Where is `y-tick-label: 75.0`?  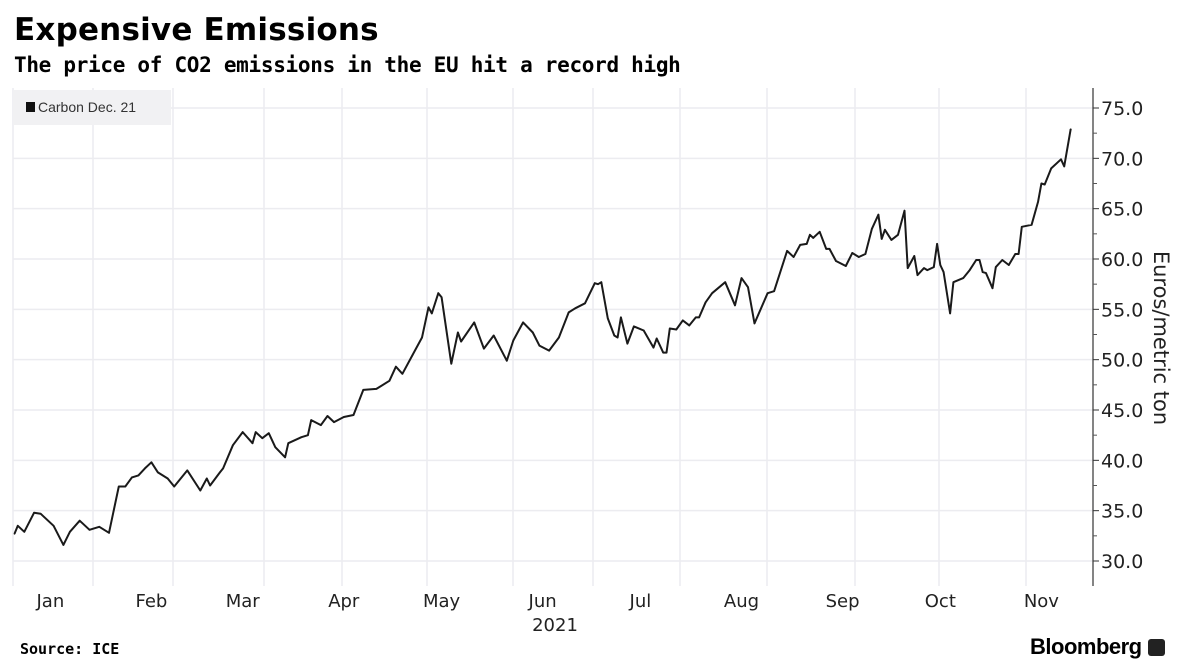
y-tick-label: 75.0 is located at coordinates (1122, 109).